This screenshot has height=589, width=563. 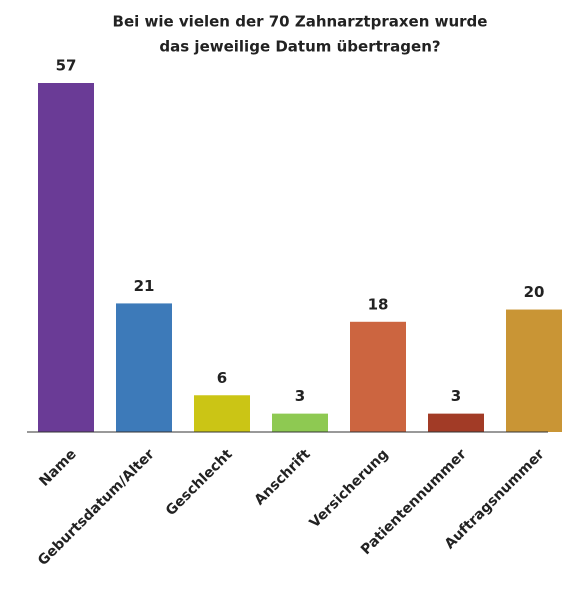 I want to click on x-tick-label: Geschlecht, so click(x=199, y=482).